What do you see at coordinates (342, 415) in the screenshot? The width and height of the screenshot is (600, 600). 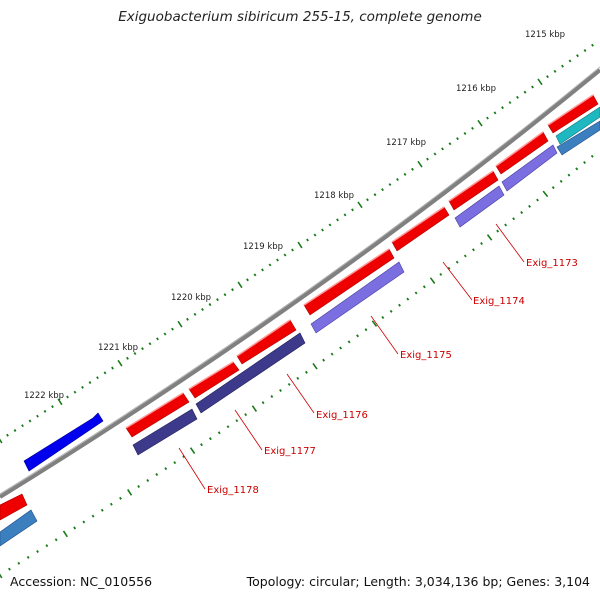 I see `gene-label-exig-1176: Exig_1176` at bounding box center [342, 415].